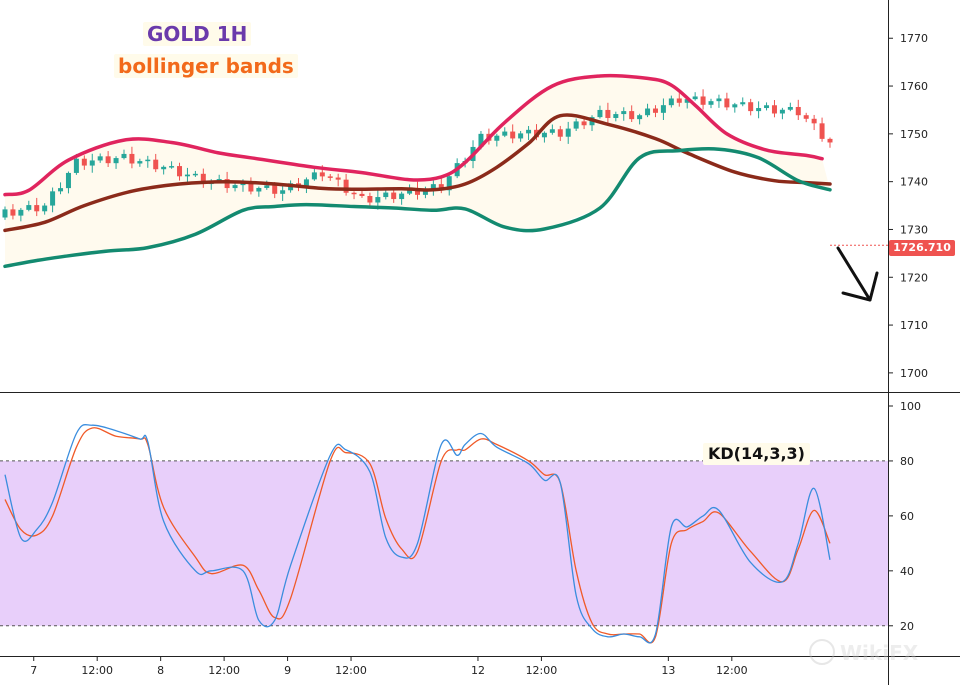 This screenshot has width=960, height=690. I want to click on price-tick-label: 1720, so click(914, 277).